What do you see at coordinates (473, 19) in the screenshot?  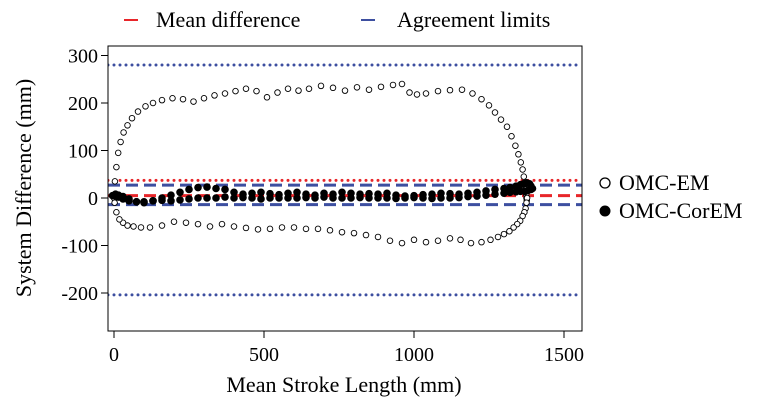 I see `legend-label-agreement-limits: Agreement limits` at bounding box center [473, 19].